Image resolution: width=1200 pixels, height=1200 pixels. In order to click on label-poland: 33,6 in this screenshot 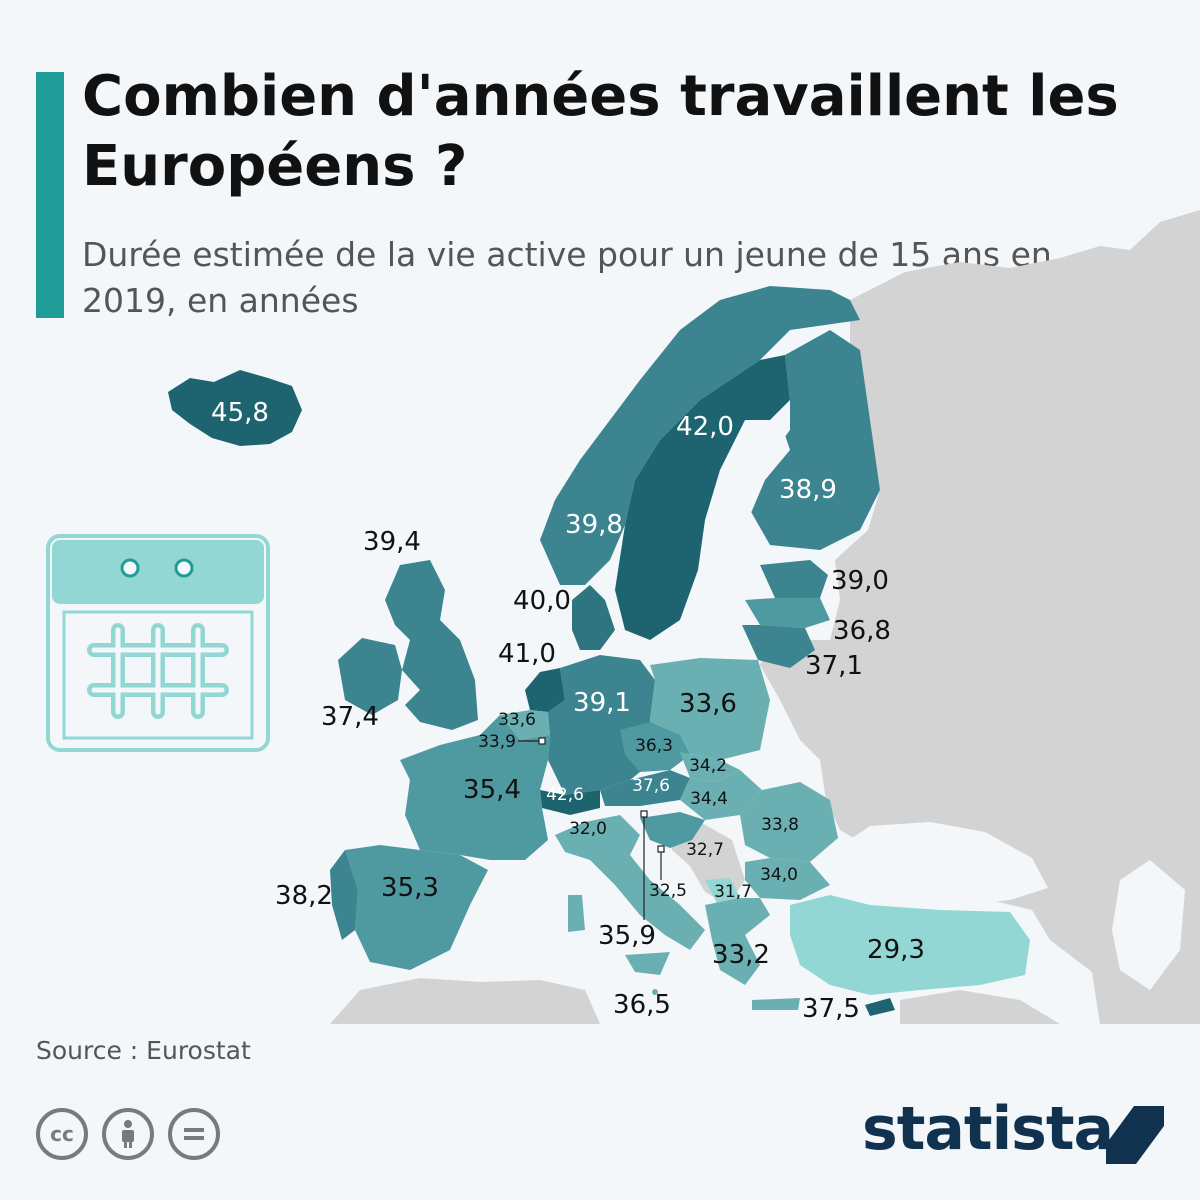, I will do `click(708, 704)`.